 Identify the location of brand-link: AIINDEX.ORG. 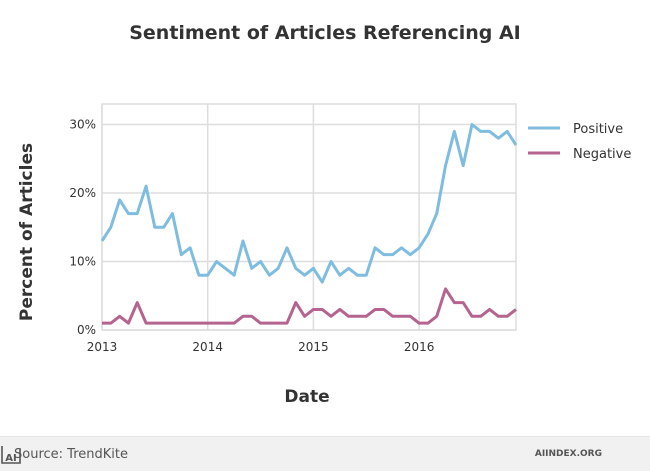
(568, 454).